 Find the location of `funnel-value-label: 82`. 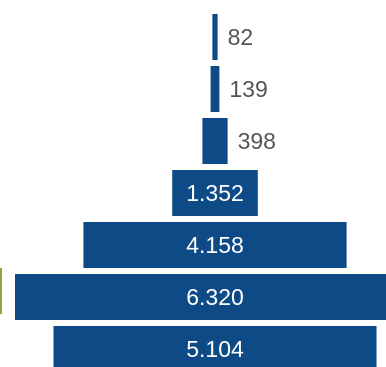

funnel-value-label: 82 is located at coordinates (241, 37).